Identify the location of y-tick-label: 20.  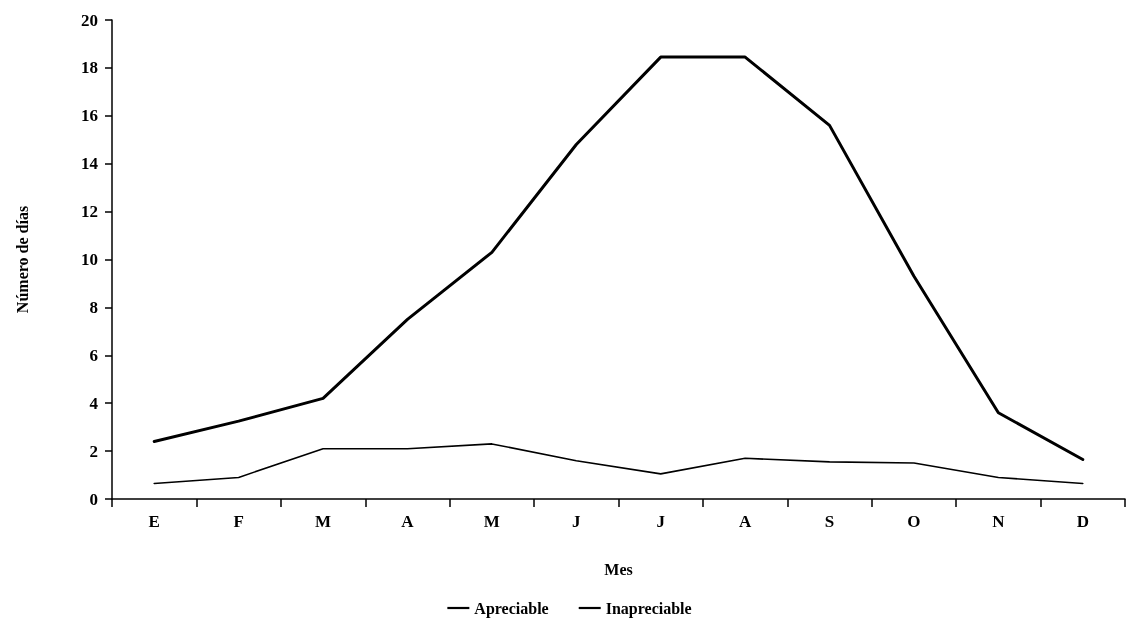
(89, 20).